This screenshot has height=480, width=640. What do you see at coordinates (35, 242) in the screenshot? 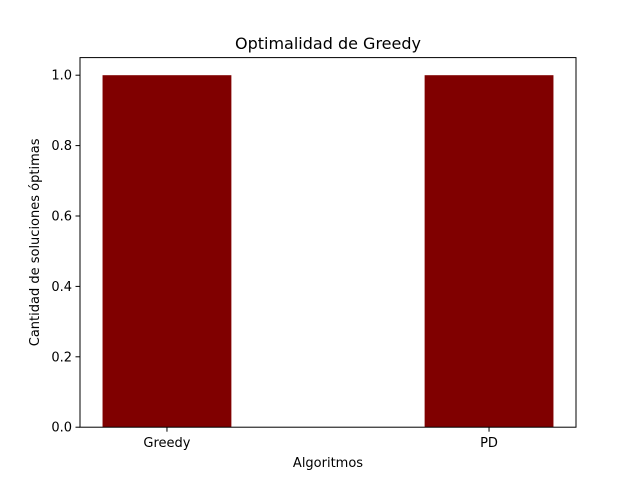
I see `y-axis-label: Cantidad de soluciones óptimas` at bounding box center [35, 242].